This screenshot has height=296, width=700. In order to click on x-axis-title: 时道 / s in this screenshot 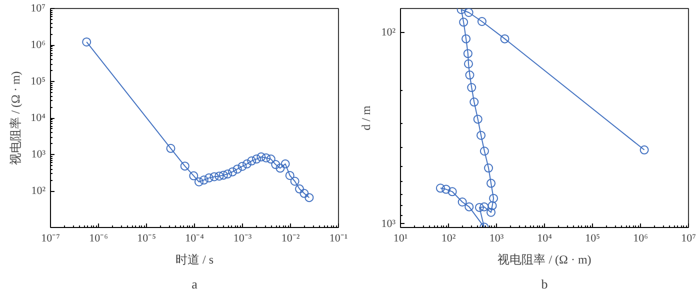, I will do `click(195, 259)`.